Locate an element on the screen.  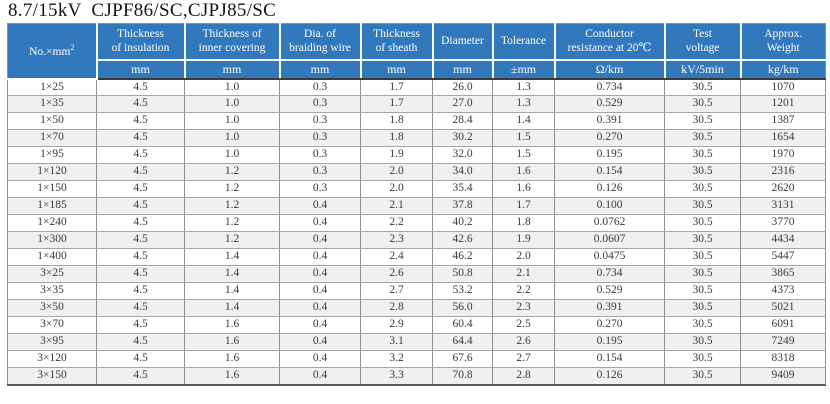
column-header-weight: Approx. Weight is located at coordinates (783, 42).